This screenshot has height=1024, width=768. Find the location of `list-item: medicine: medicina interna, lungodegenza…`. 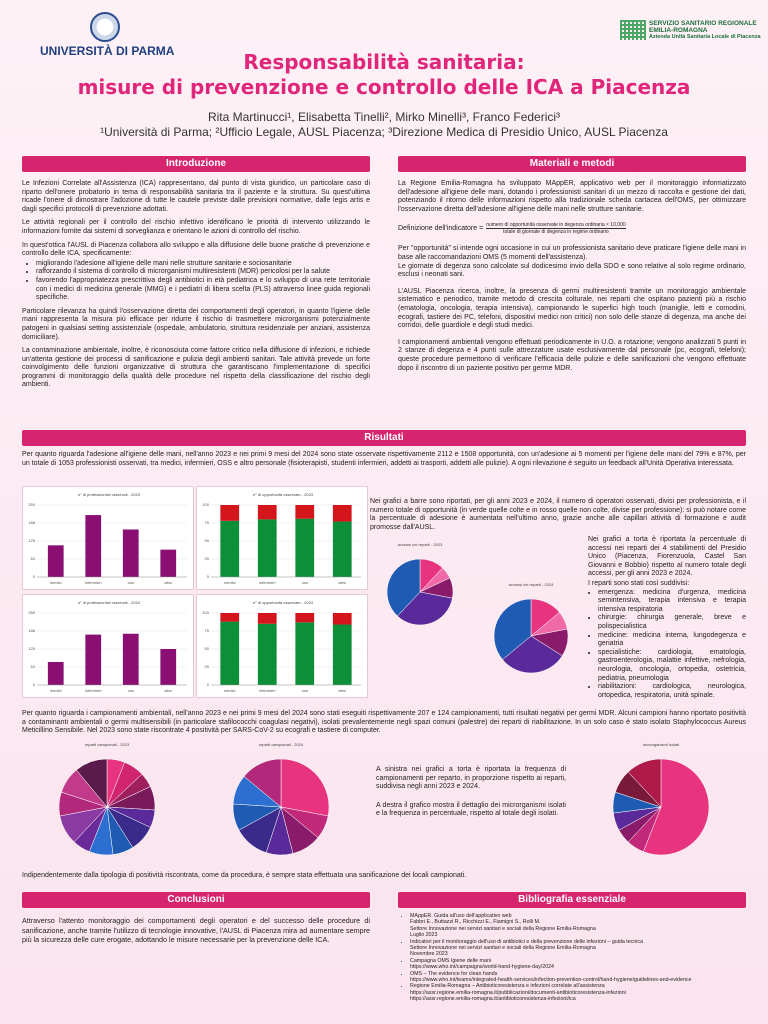

list-item: medicine: medicina interna, lungodegenza… is located at coordinates (672, 640).